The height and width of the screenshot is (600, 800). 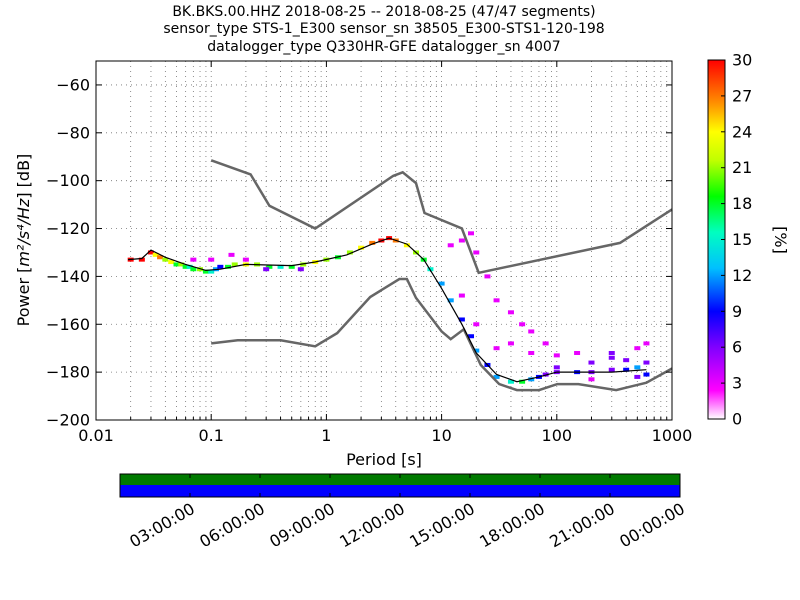 What do you see at coordinates (232, 525) in the screenshot?
I see `timeline-tick-label: 06:00:00` at bounding box center [232, 525].